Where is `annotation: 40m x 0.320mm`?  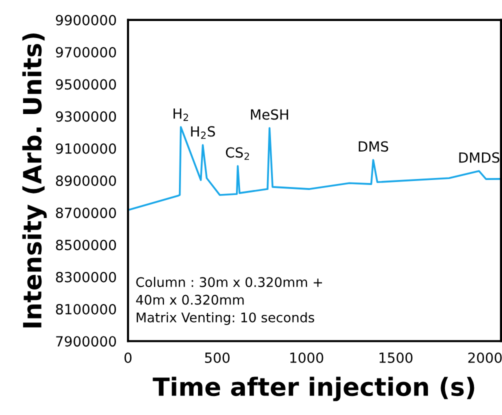
annotation: 40m x 0.320mm is located at coordinates (190, 299).